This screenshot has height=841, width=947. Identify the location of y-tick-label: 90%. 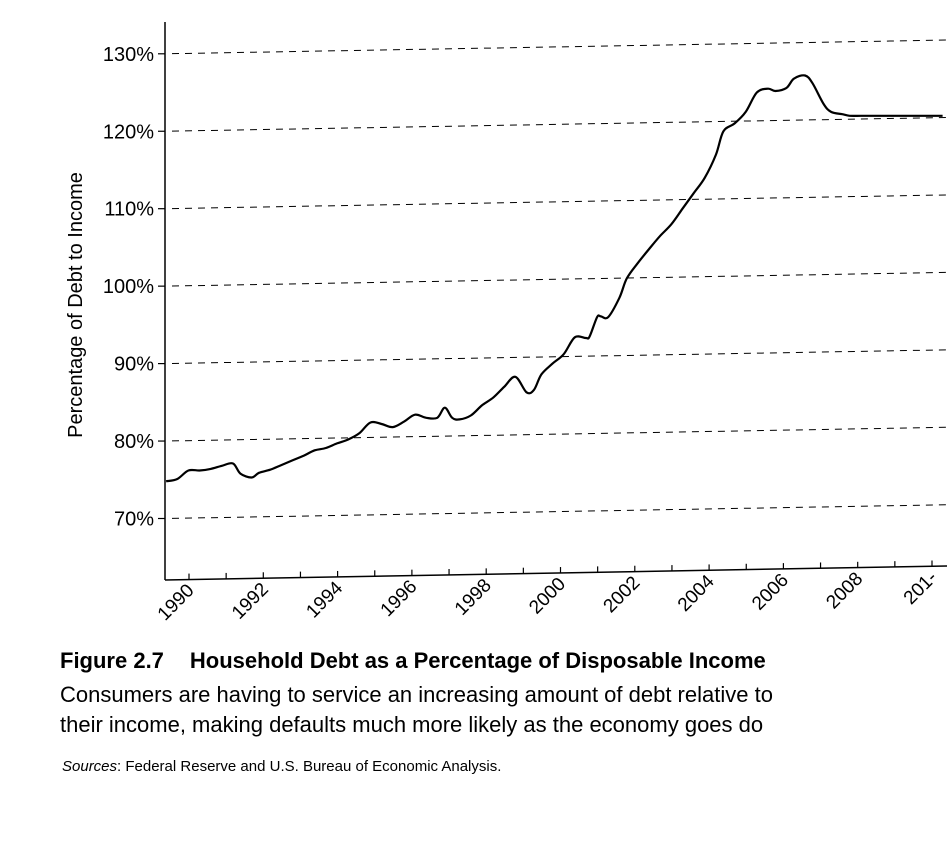
(134, 365).